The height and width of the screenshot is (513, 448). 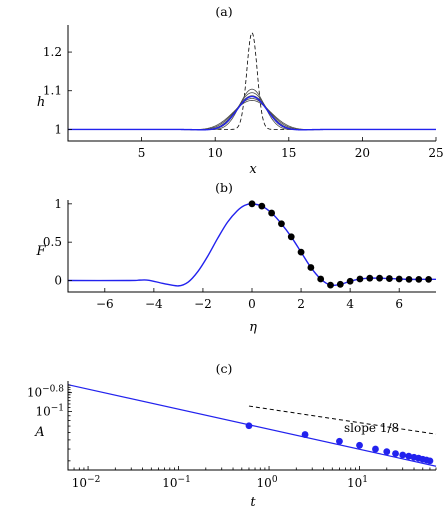 What do you see at coordinates (142, 153) in the screenshot?
I see `panel-a-xtick-label: 5` at bounding box center [142, 153].